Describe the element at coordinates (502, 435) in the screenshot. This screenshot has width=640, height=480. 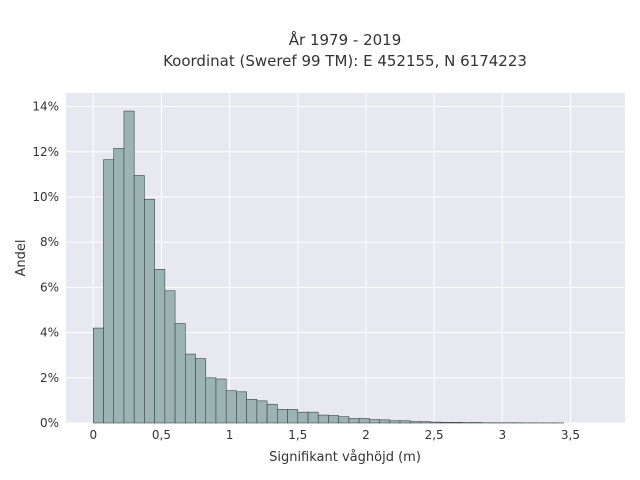
I see `x-tick-label: 3` at that location.